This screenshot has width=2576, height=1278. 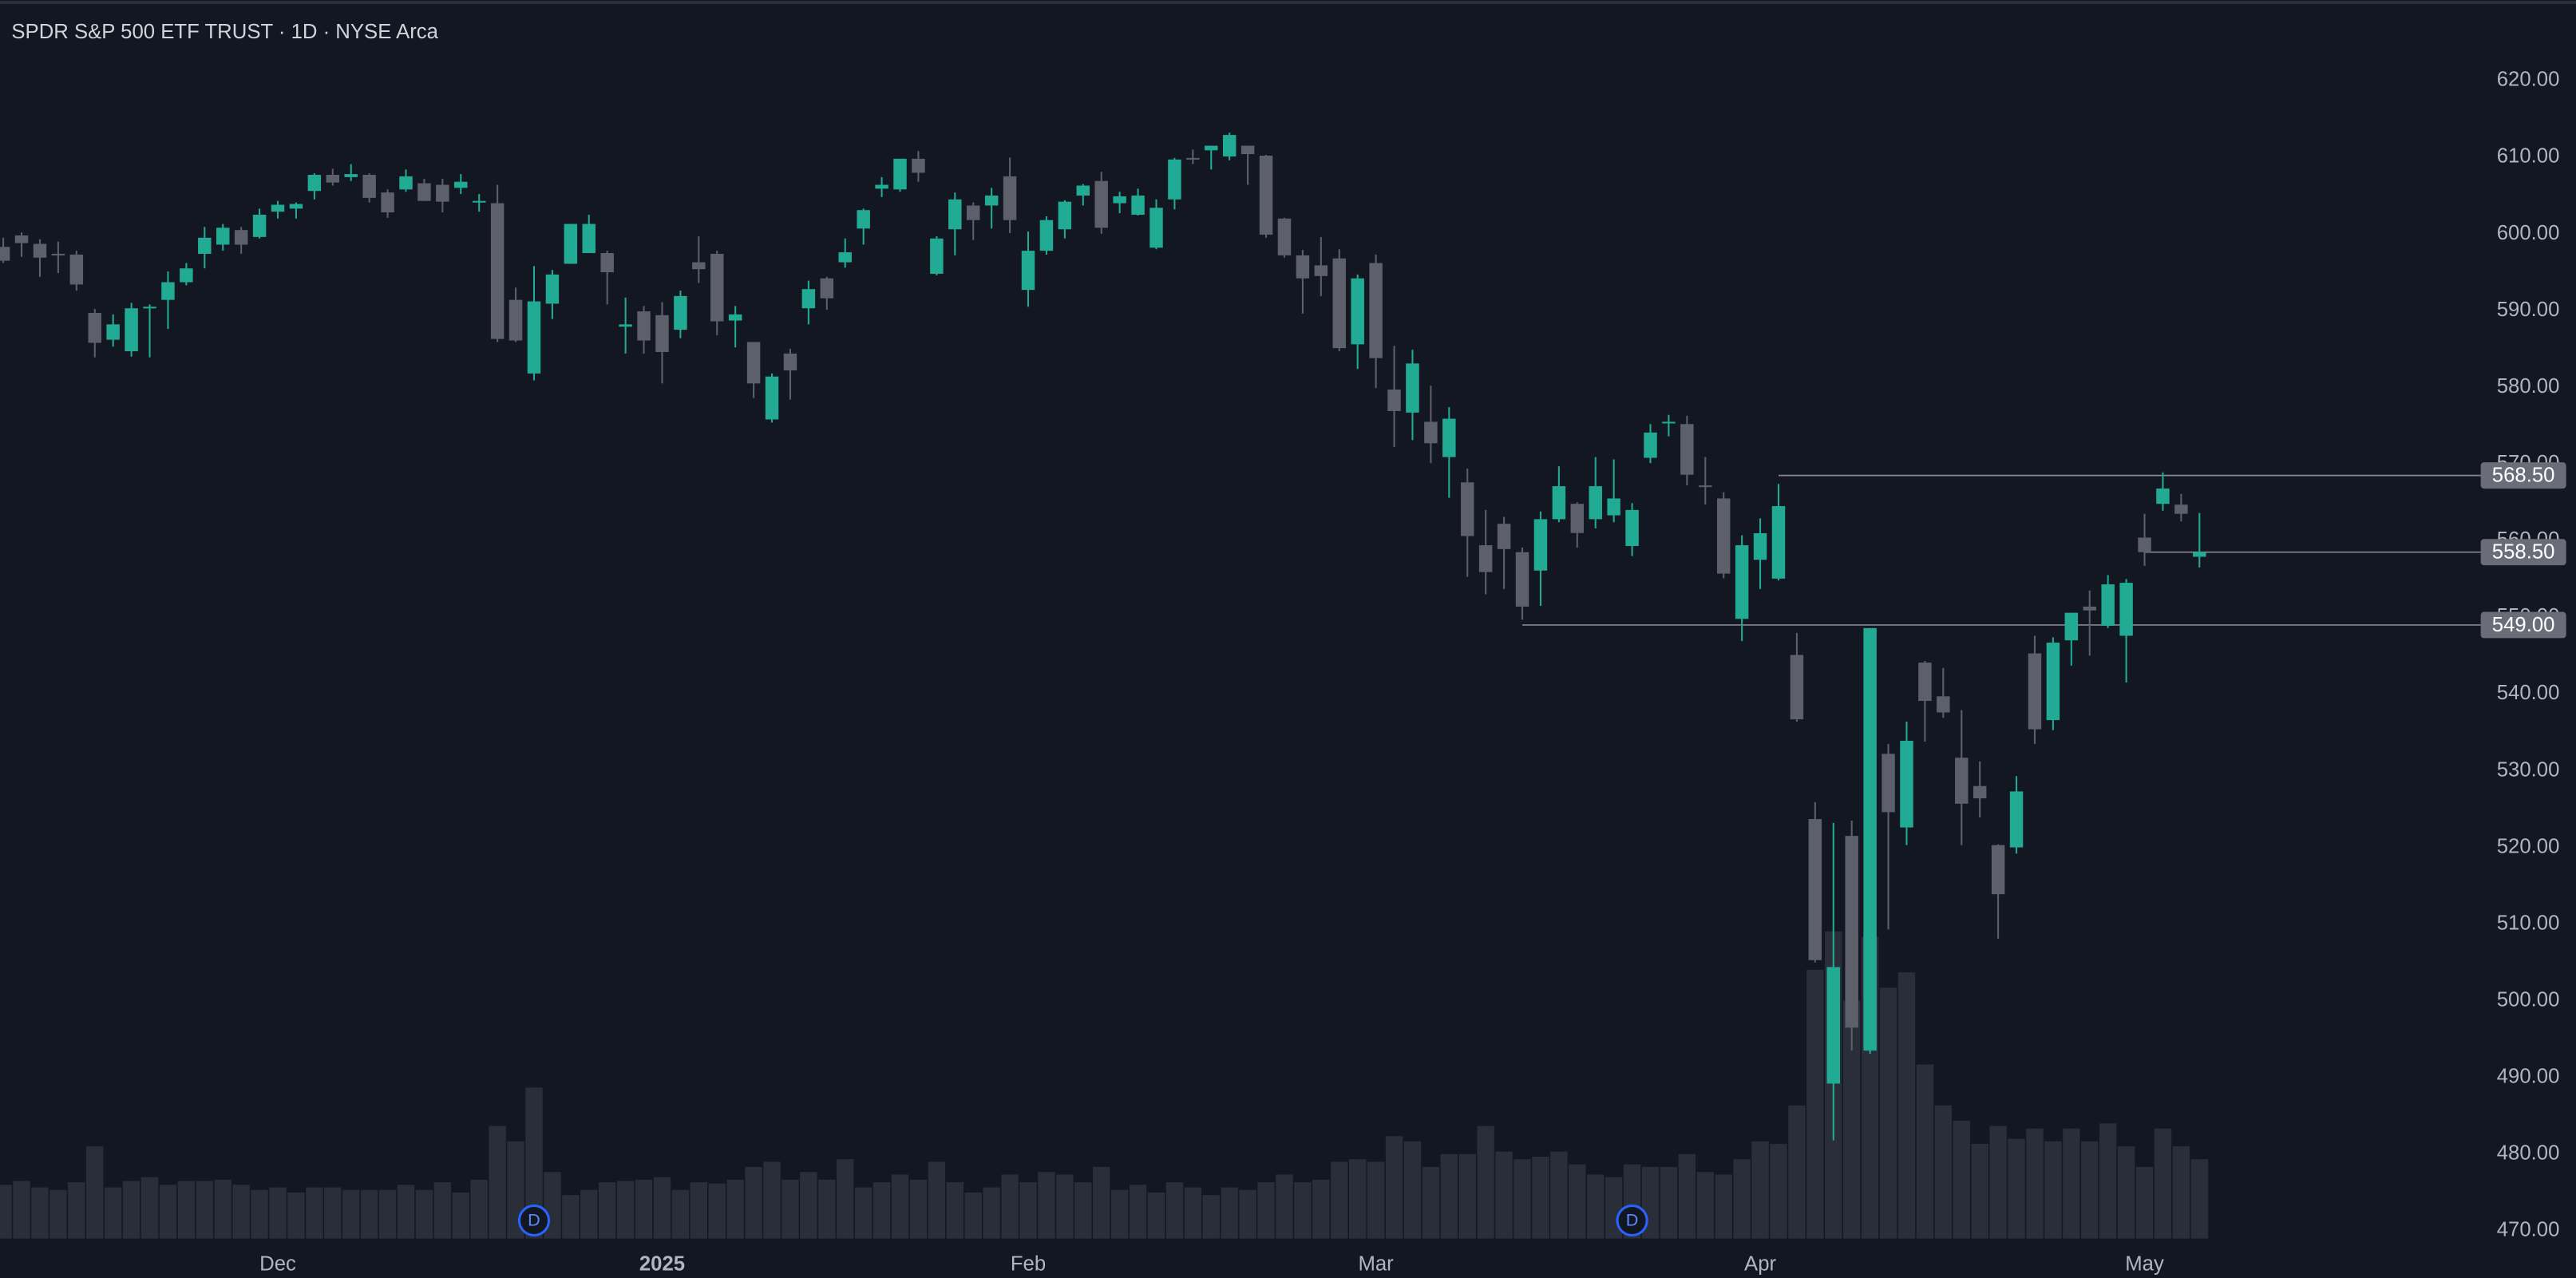 I want to click on y-tick-label: 520.00, so click(x=2528, y=846).